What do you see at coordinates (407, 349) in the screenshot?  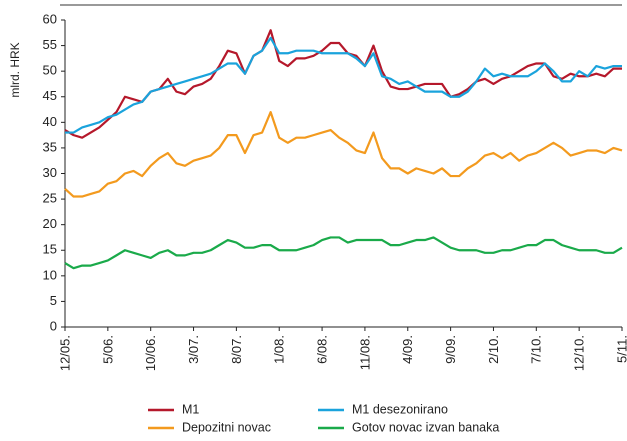 I see `x-tick-label: 4/09.` at bounding box center [407, 349].